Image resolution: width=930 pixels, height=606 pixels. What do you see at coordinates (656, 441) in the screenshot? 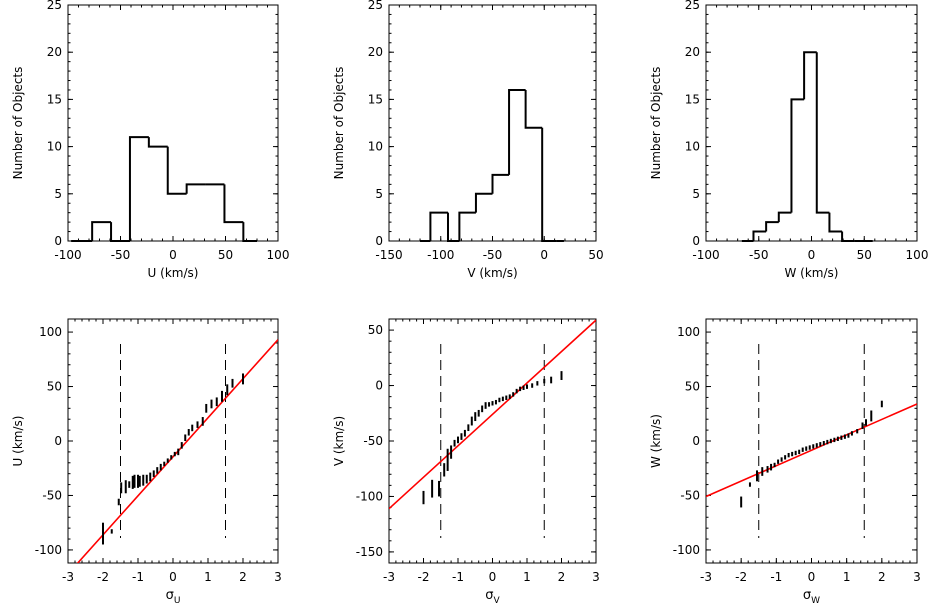
I see `y-axis-label: W (km/s)` at bounding box center [656, 441].